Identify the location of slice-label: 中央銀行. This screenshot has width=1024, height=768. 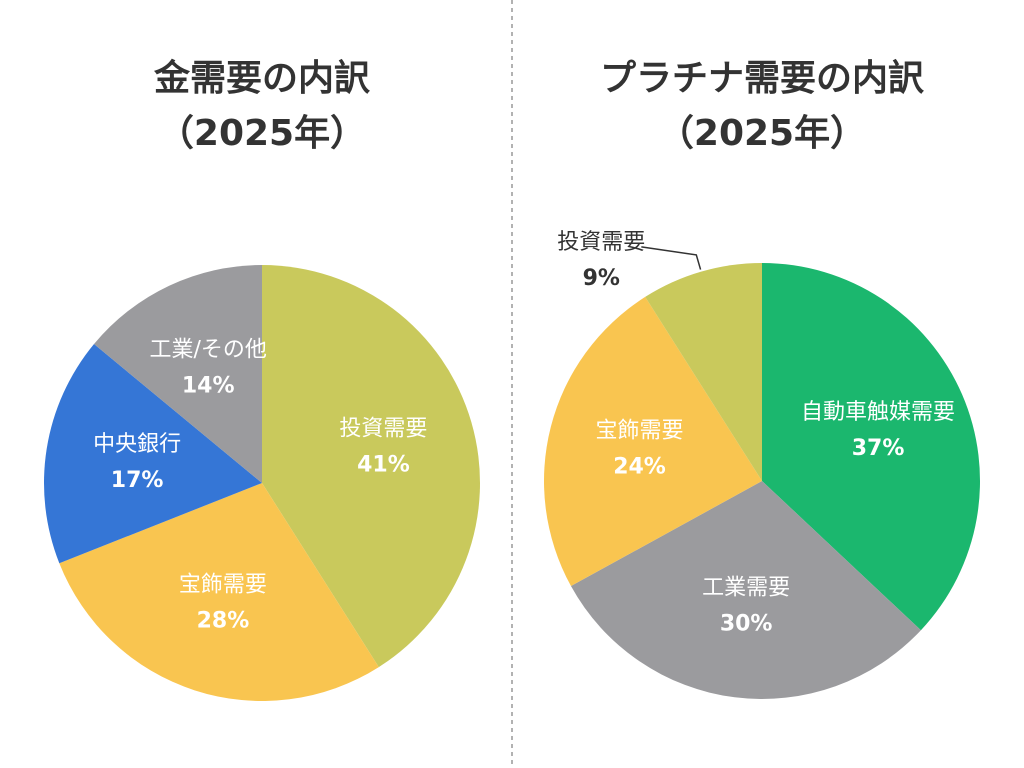
(137, 444).